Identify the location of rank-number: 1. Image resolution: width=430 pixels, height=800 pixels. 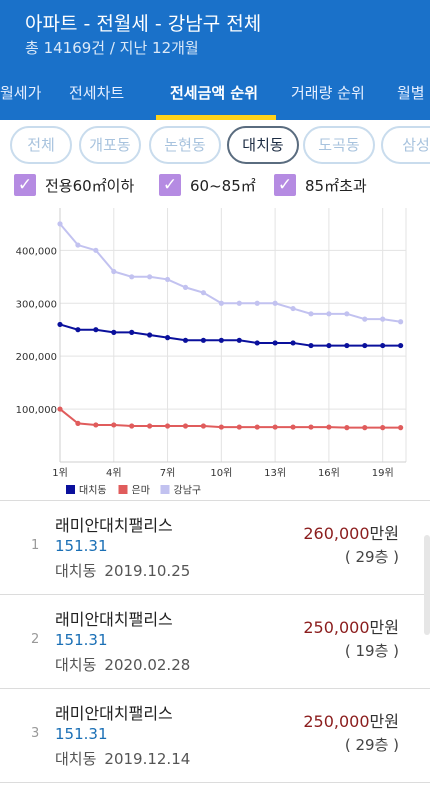
(35, 545).